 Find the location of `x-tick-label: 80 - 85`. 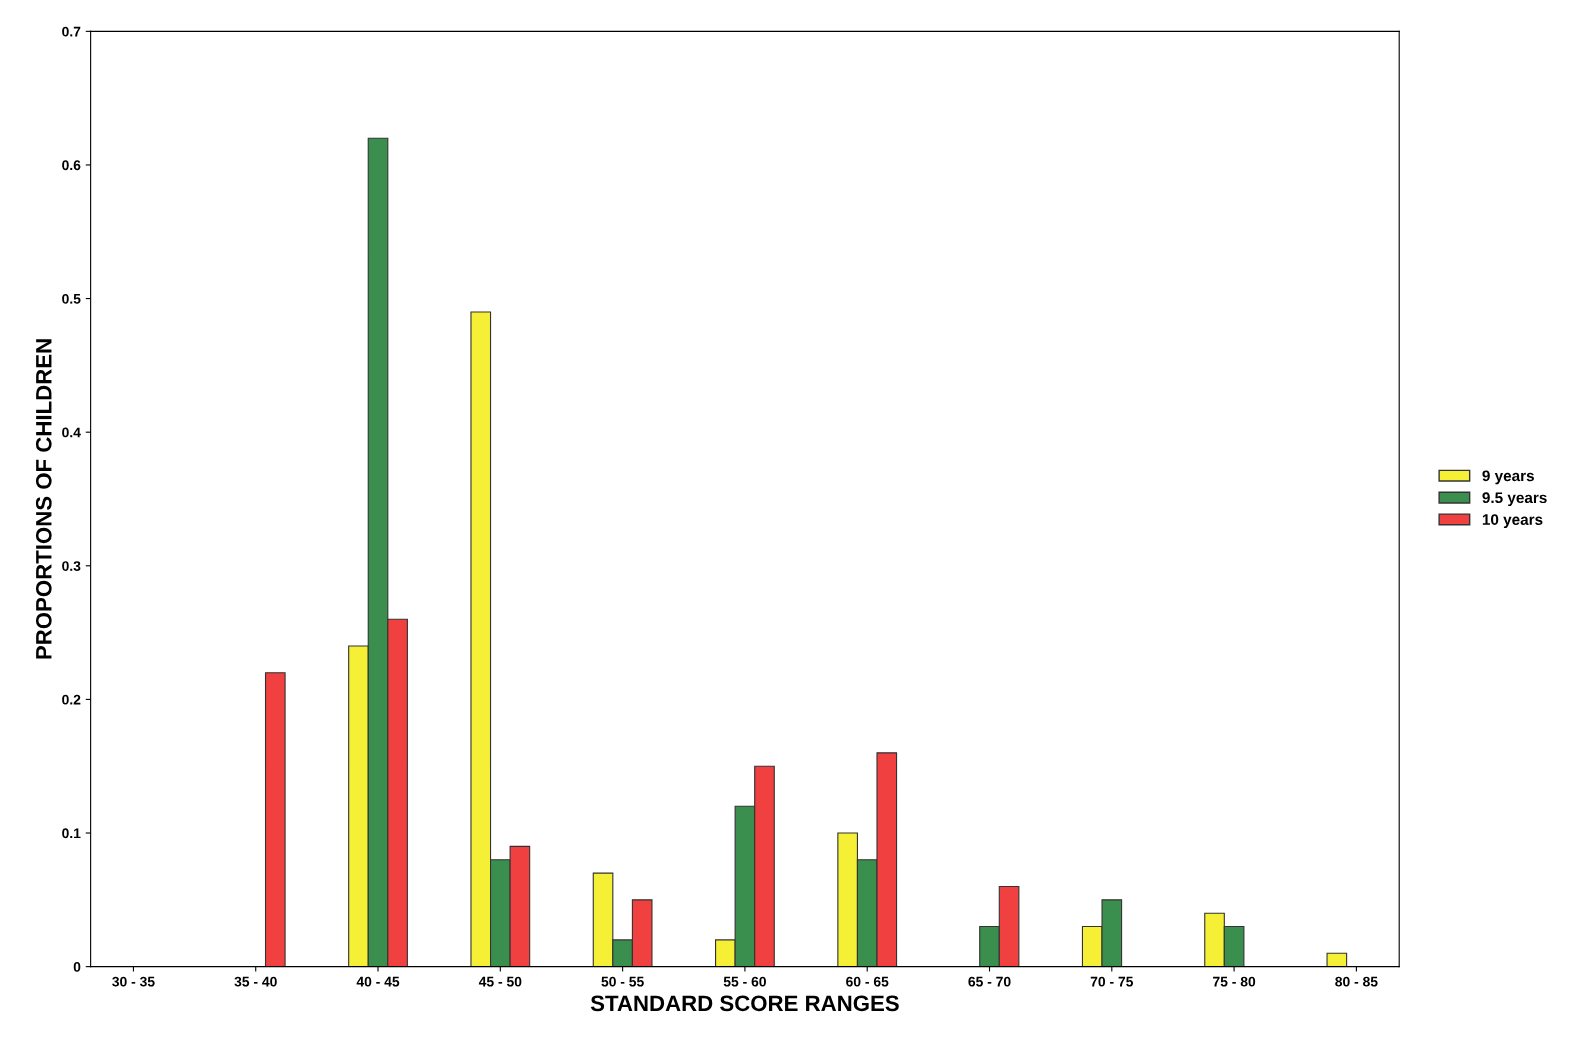

x-tick-label: 80 - 85 is located at coordinates (1356, 981).